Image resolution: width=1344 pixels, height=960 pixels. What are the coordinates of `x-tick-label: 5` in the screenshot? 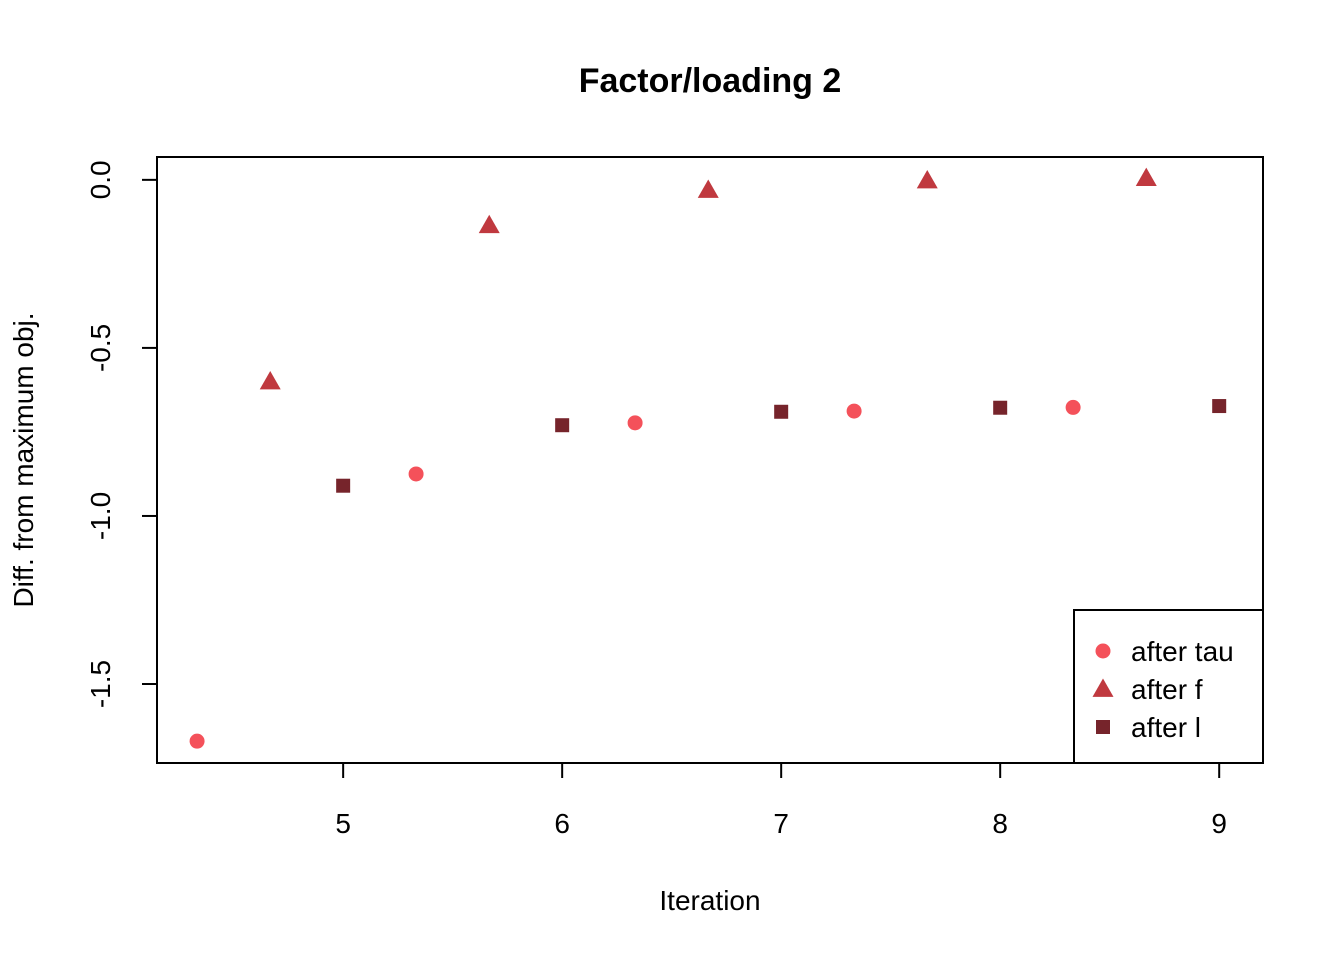 It's located at (343, 823).